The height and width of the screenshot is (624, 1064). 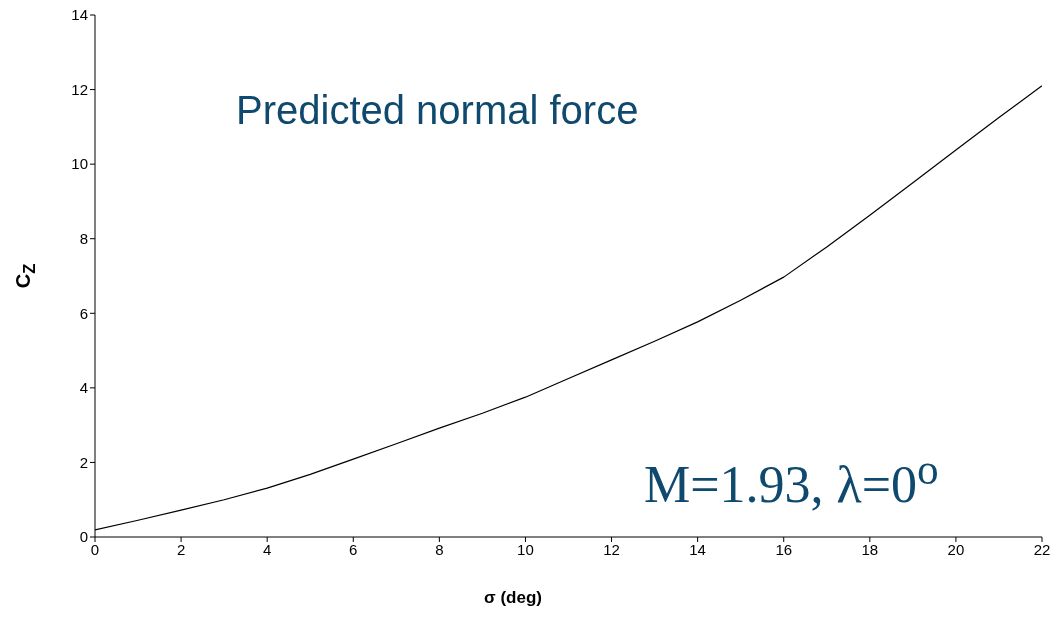 I want to click on y-tick-label: 0, so click(x=83, y=537).